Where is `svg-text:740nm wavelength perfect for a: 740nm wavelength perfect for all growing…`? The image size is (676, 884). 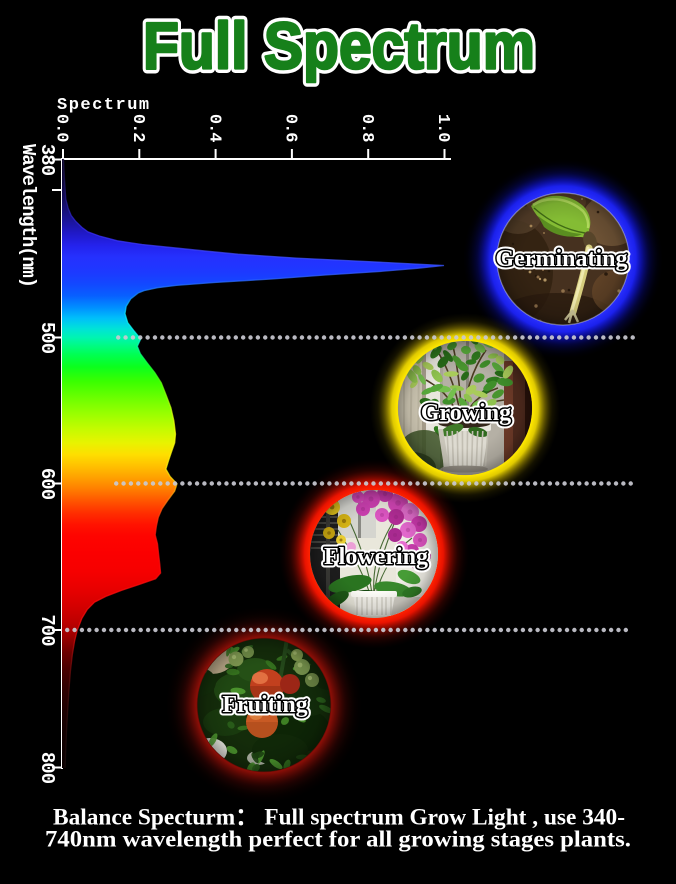
svg-text:740nm wavelength perfect for a: 740nm wavelength perfect for all growing… is located at coordinates (338, 840).